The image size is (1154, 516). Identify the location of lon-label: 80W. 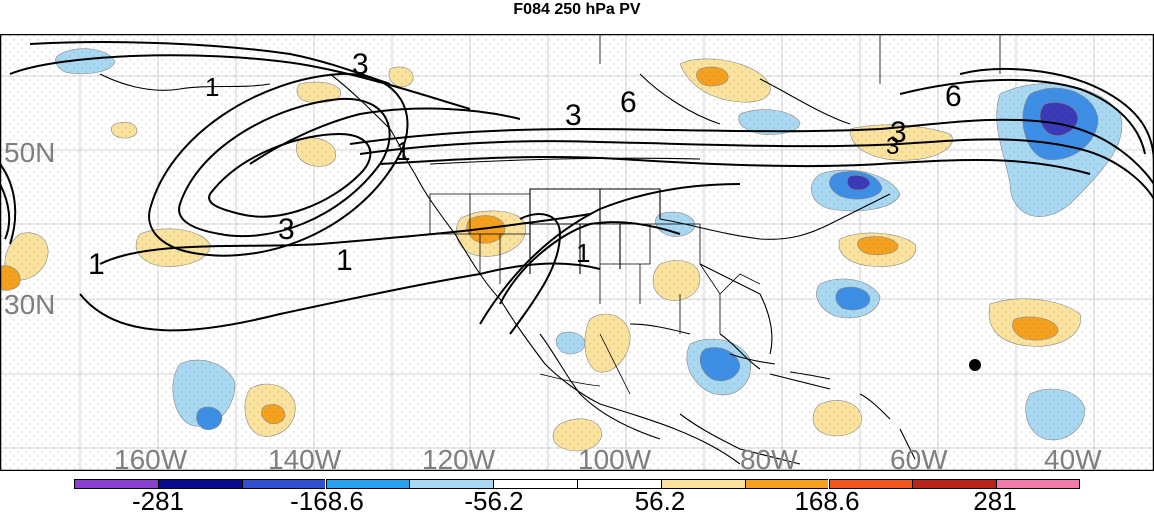
(769, 457).